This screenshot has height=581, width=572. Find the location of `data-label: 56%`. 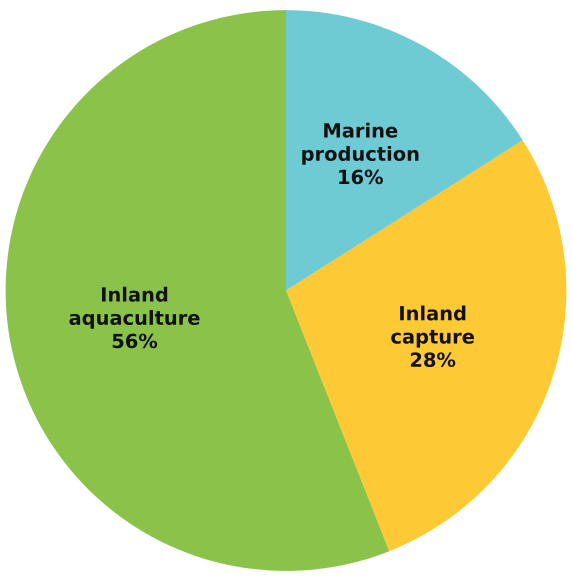

data-label: 56% is located at coordinates (135, 341).